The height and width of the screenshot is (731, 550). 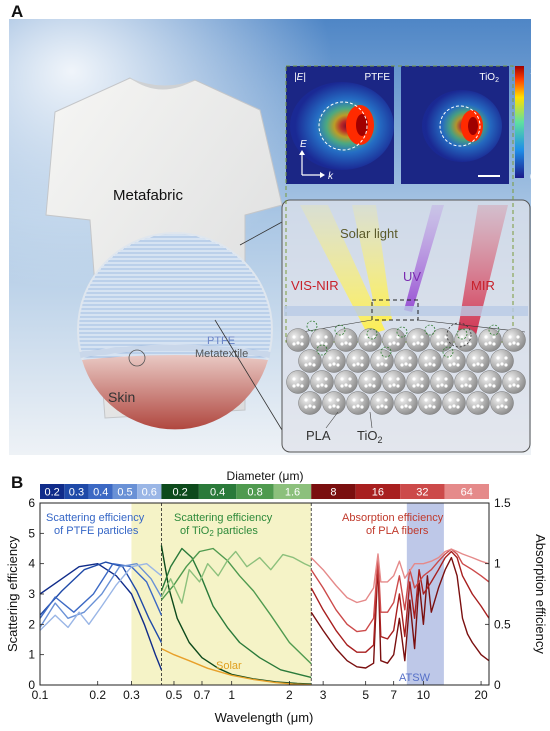 What do you see at coordinates (31, 594) in the screenshot?
I see `y-tick-label-left: 3` at bounding box center [31, 594].